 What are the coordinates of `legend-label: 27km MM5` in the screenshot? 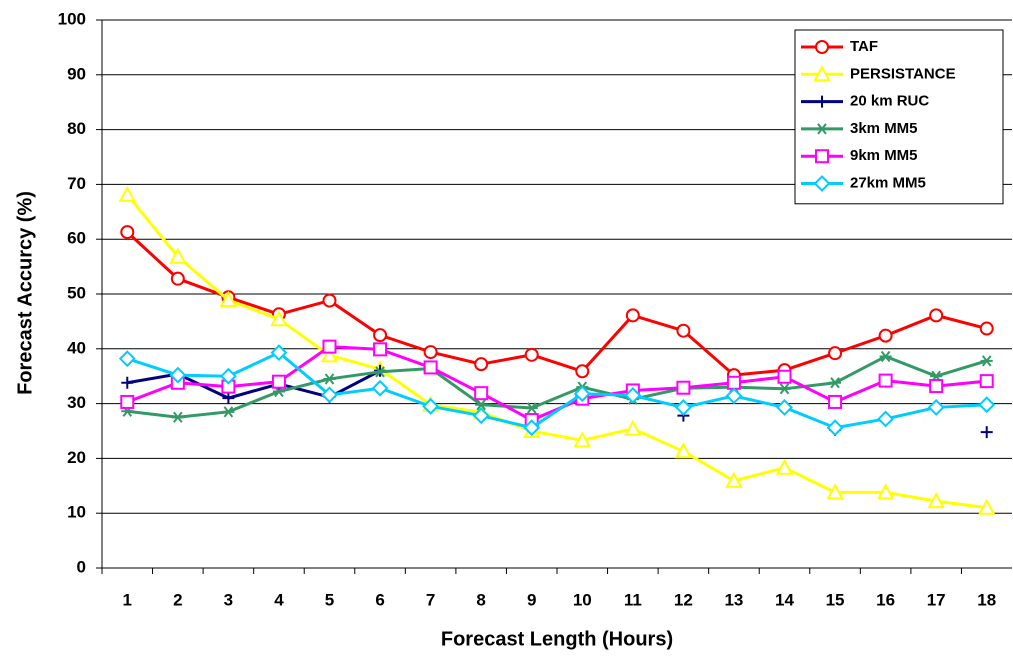 It's located at (888, 182).